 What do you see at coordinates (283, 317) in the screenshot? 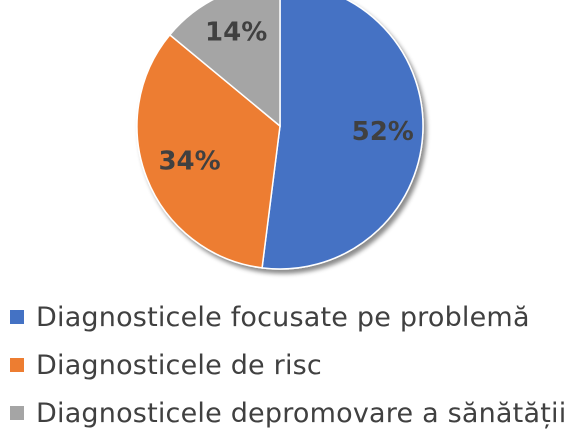
I see `legend-label-1: Diagnosticele focusate pe problemă` at bounding box center [283, 317].